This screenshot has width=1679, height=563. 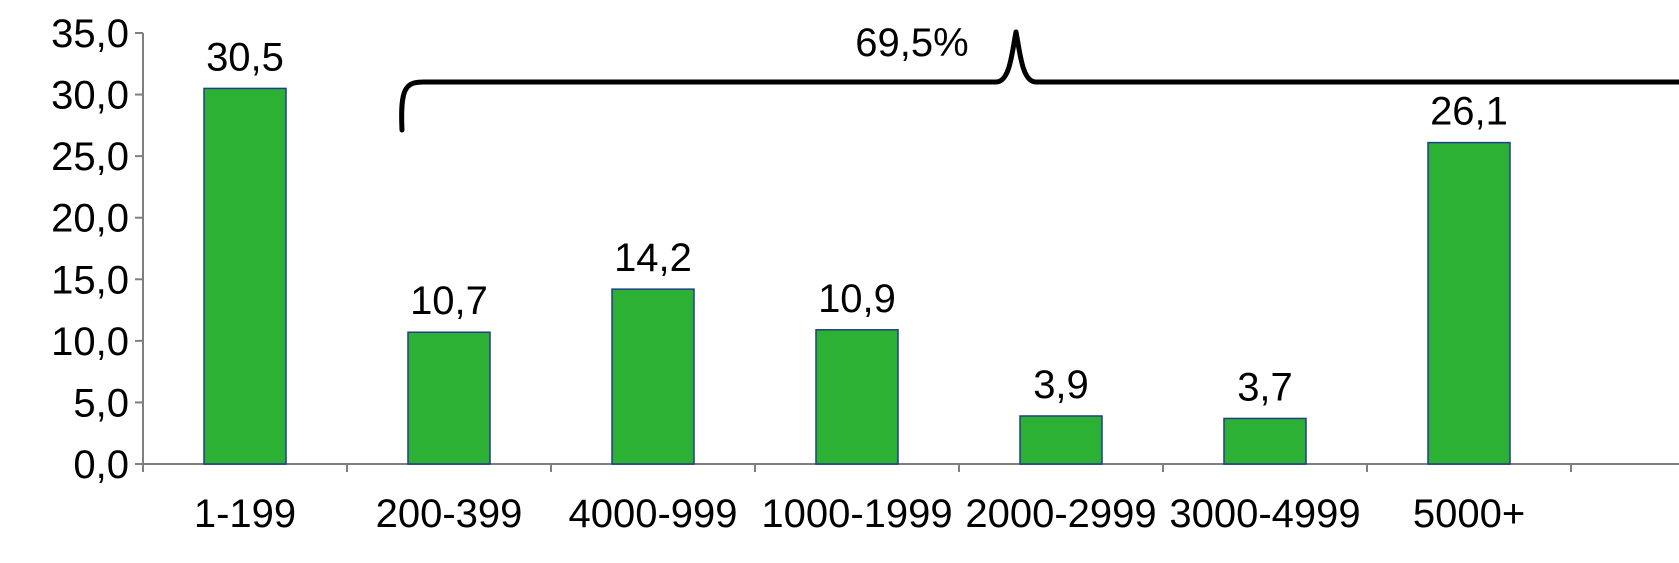 What do you see at coordinates (911, 43) in the screenshot?
I see `brace-annotation-label: 69,5%` at bounding box center [911, 43].